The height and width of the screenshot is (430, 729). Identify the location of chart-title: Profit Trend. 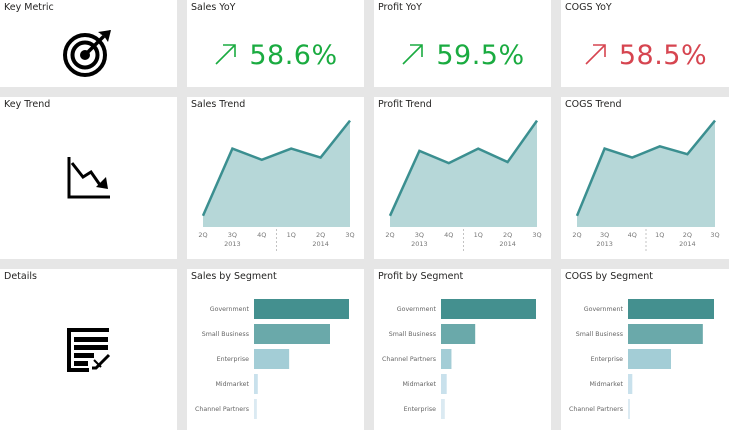
(405, 104).